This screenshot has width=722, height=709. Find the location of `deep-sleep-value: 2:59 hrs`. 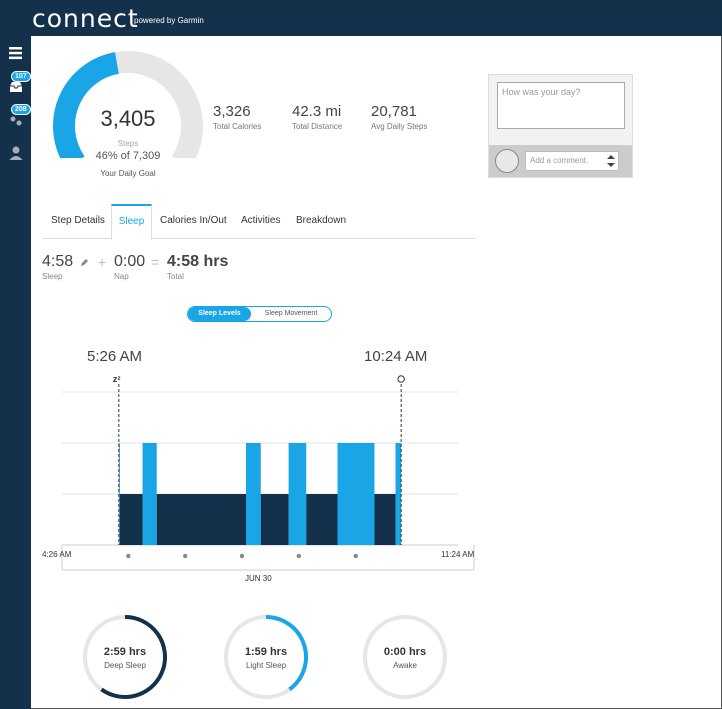

deep-sleep-value: 2:59 hrs is located at coordinates (125, 652).